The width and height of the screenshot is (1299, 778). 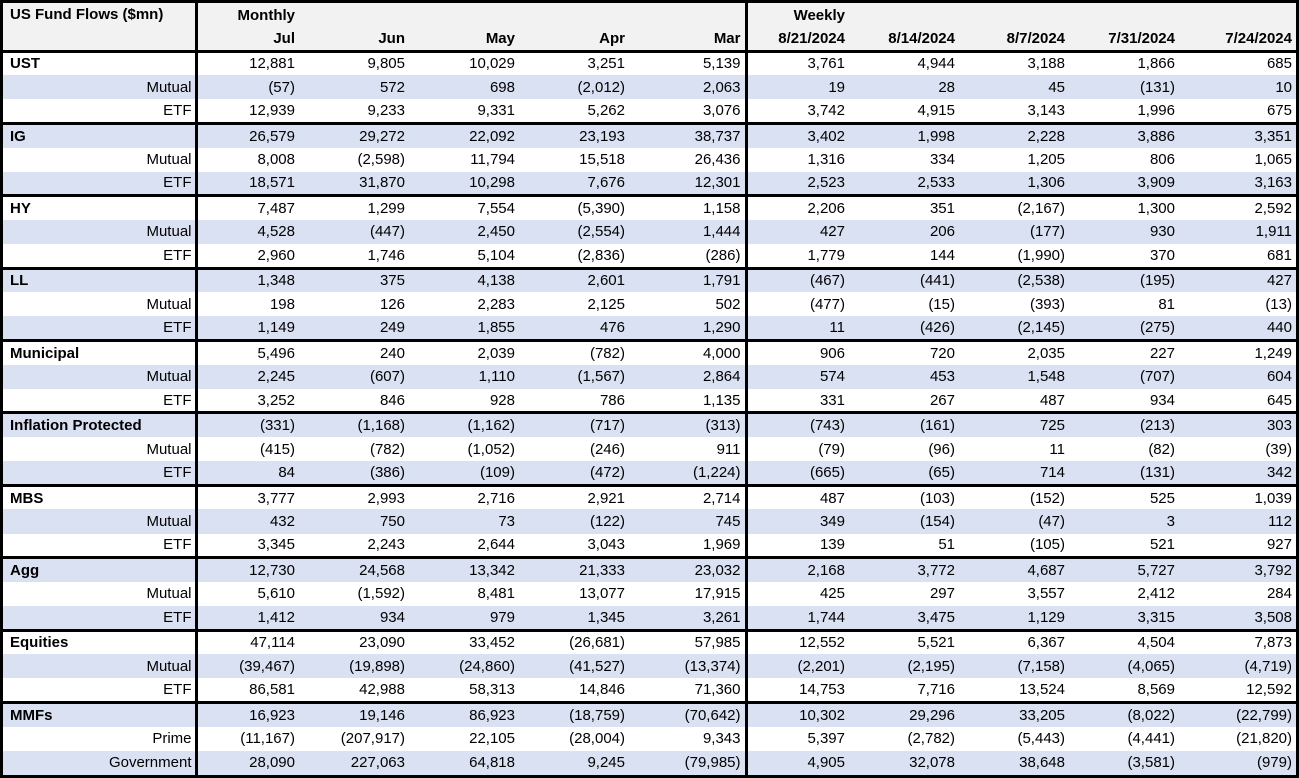 What do you see at coordinates (1162, 545) in the screenshot?
I see `value-cell: 521` at bounding box center [1162, 545].